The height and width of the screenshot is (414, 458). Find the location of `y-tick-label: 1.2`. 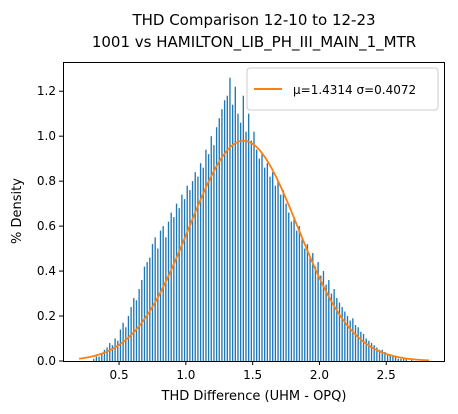

y-tick-label: 1.2 is located at coordinates (46, 91).